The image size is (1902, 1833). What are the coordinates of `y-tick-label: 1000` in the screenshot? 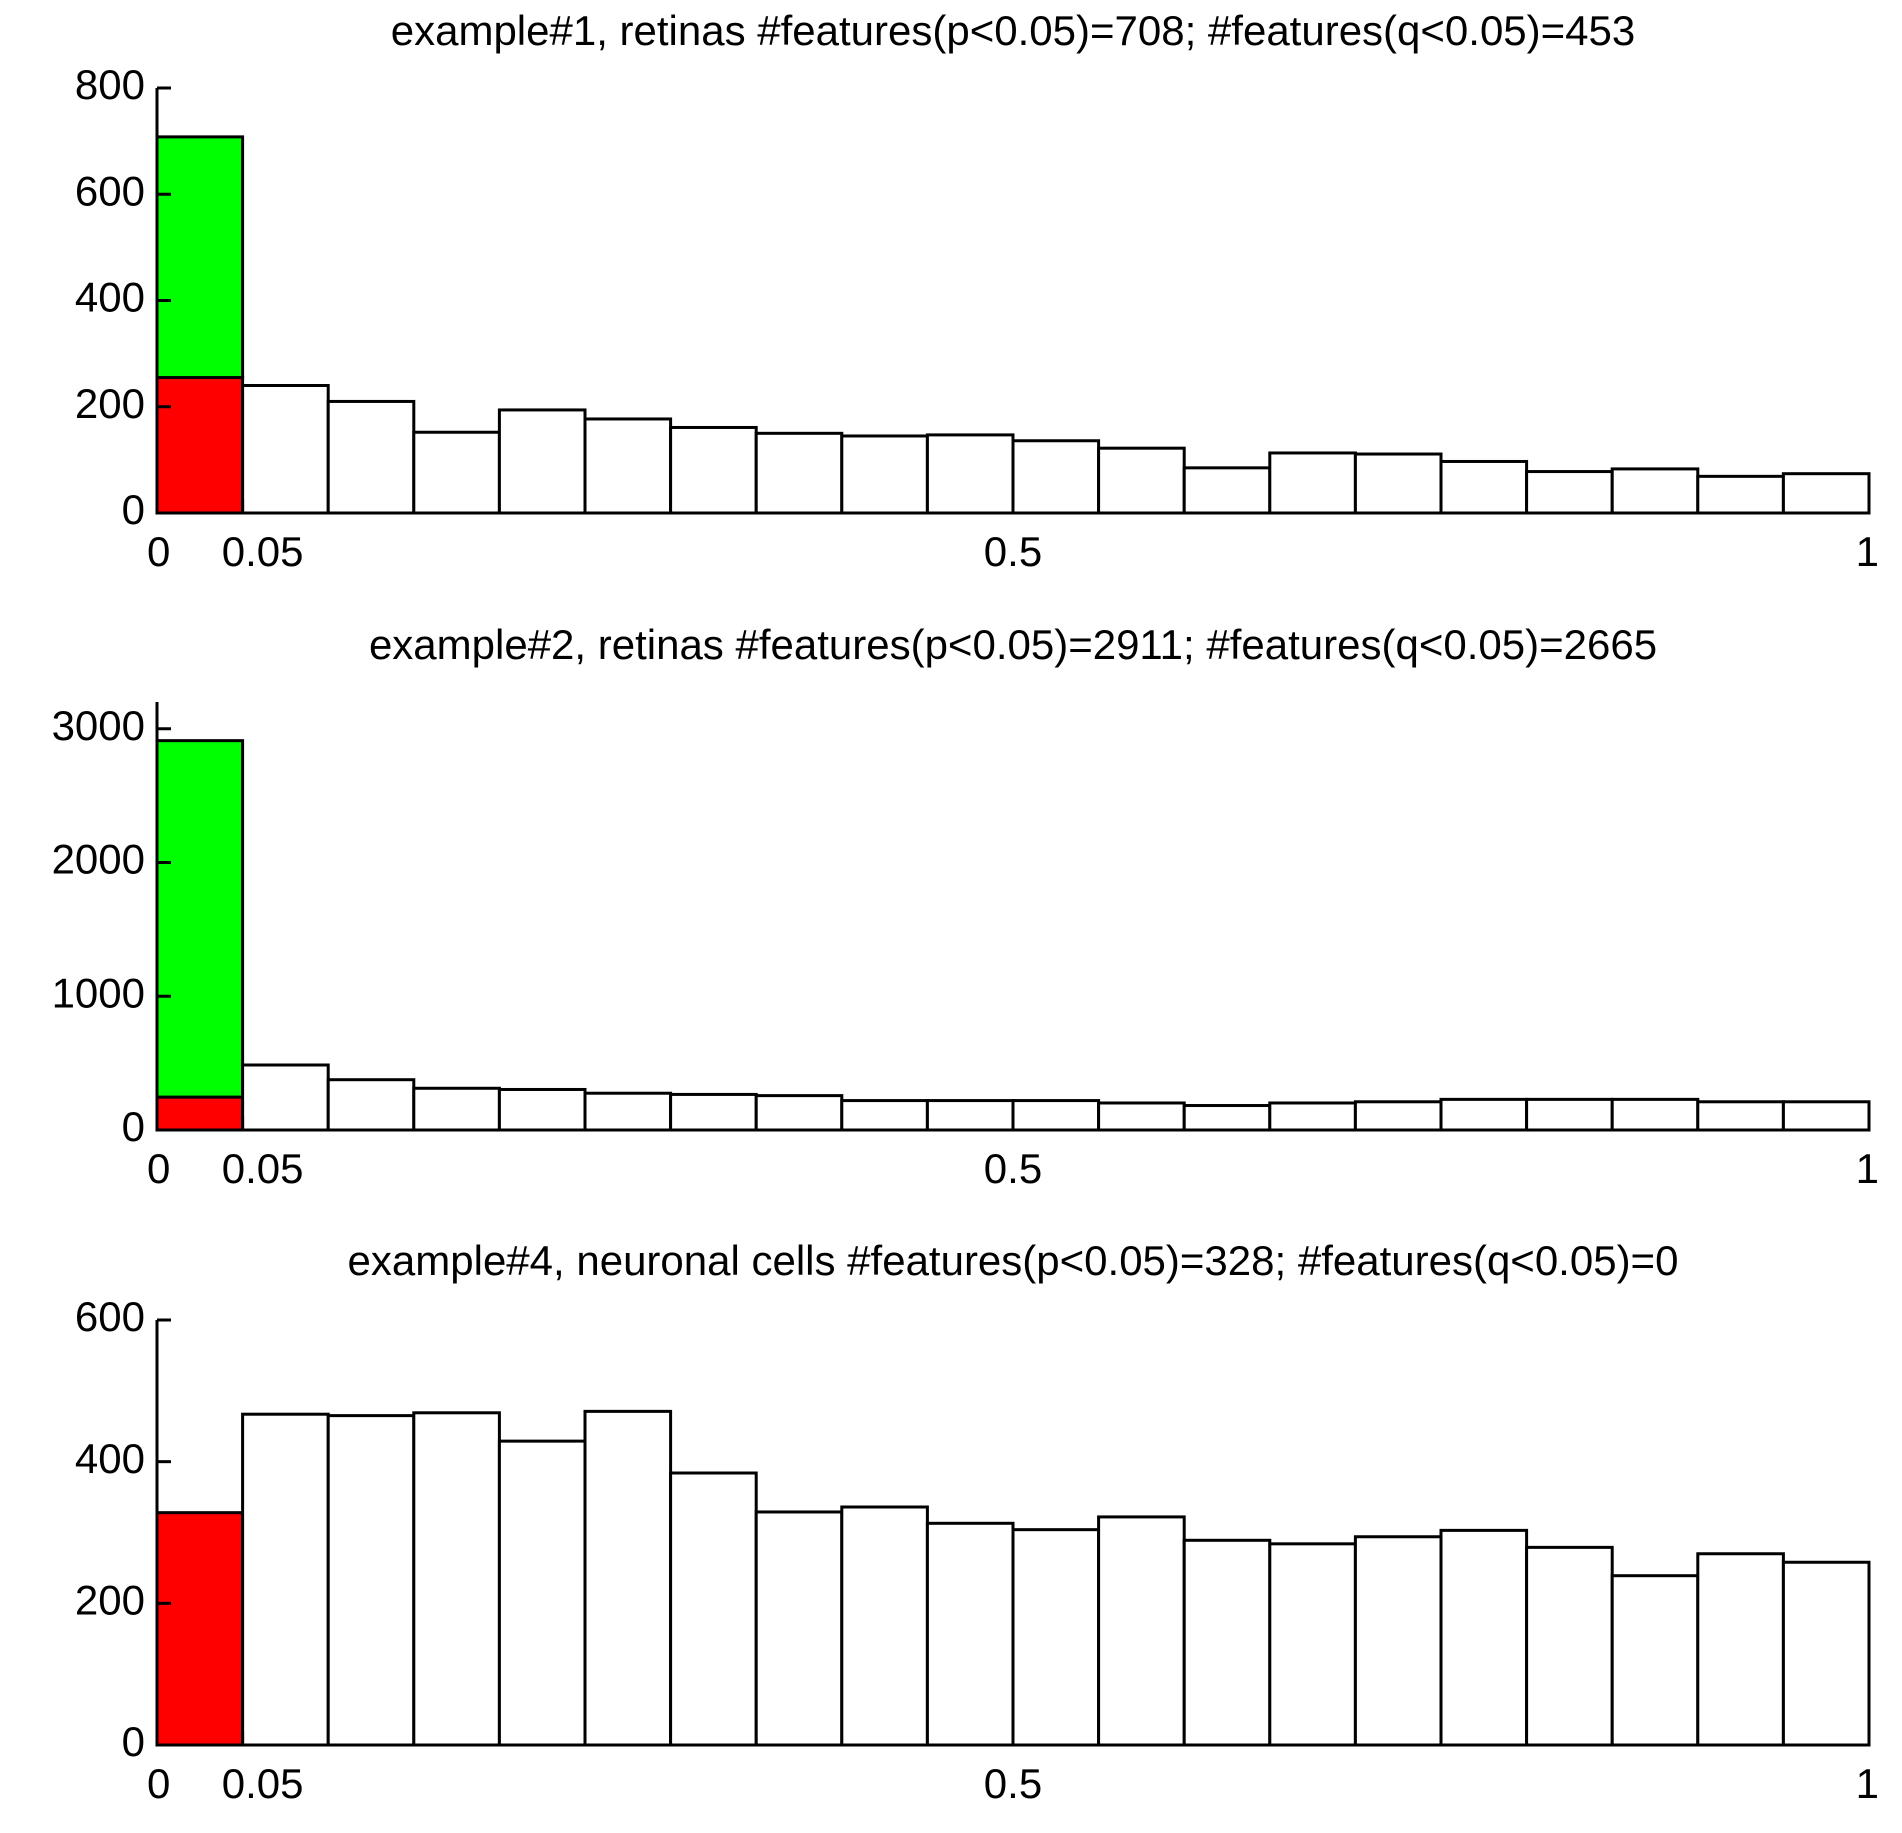 It's located at (98, 992).